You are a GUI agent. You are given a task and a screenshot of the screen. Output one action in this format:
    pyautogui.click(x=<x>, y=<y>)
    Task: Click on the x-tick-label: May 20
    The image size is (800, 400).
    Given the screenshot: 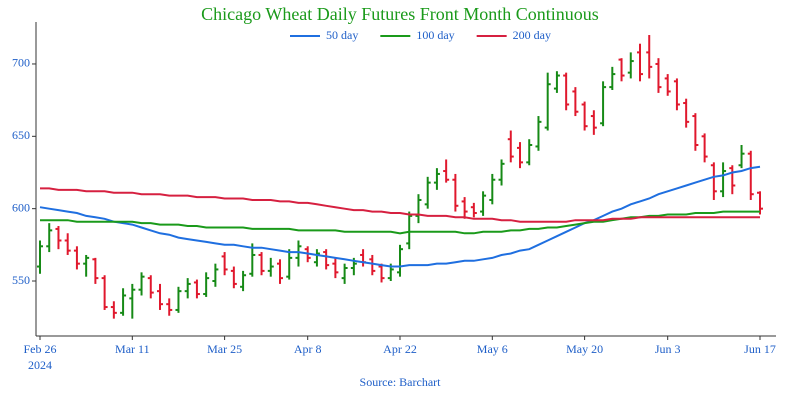 What is the action you would take?
    pyautogui.click(x=584, y=349)
    